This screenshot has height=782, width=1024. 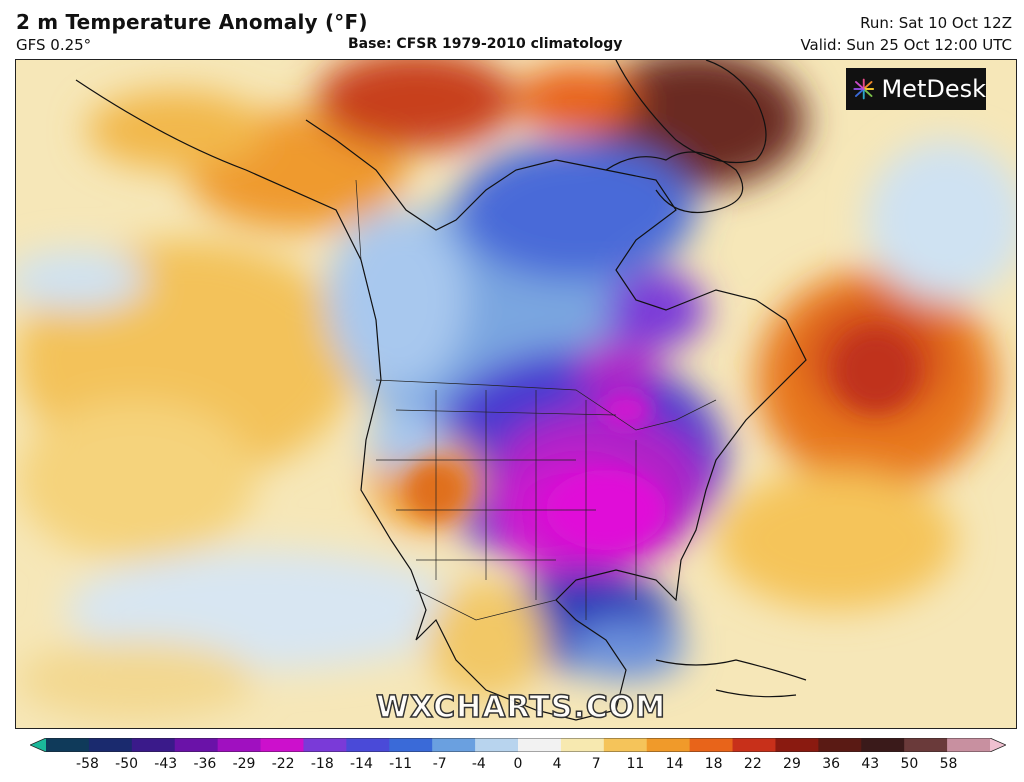 What do you see at coordinates (906, 45) in the screenshot?
I see `valid-time-label: Valid: Sun 25 Oct 12:00 UTC` at bounding box center [906, 45].